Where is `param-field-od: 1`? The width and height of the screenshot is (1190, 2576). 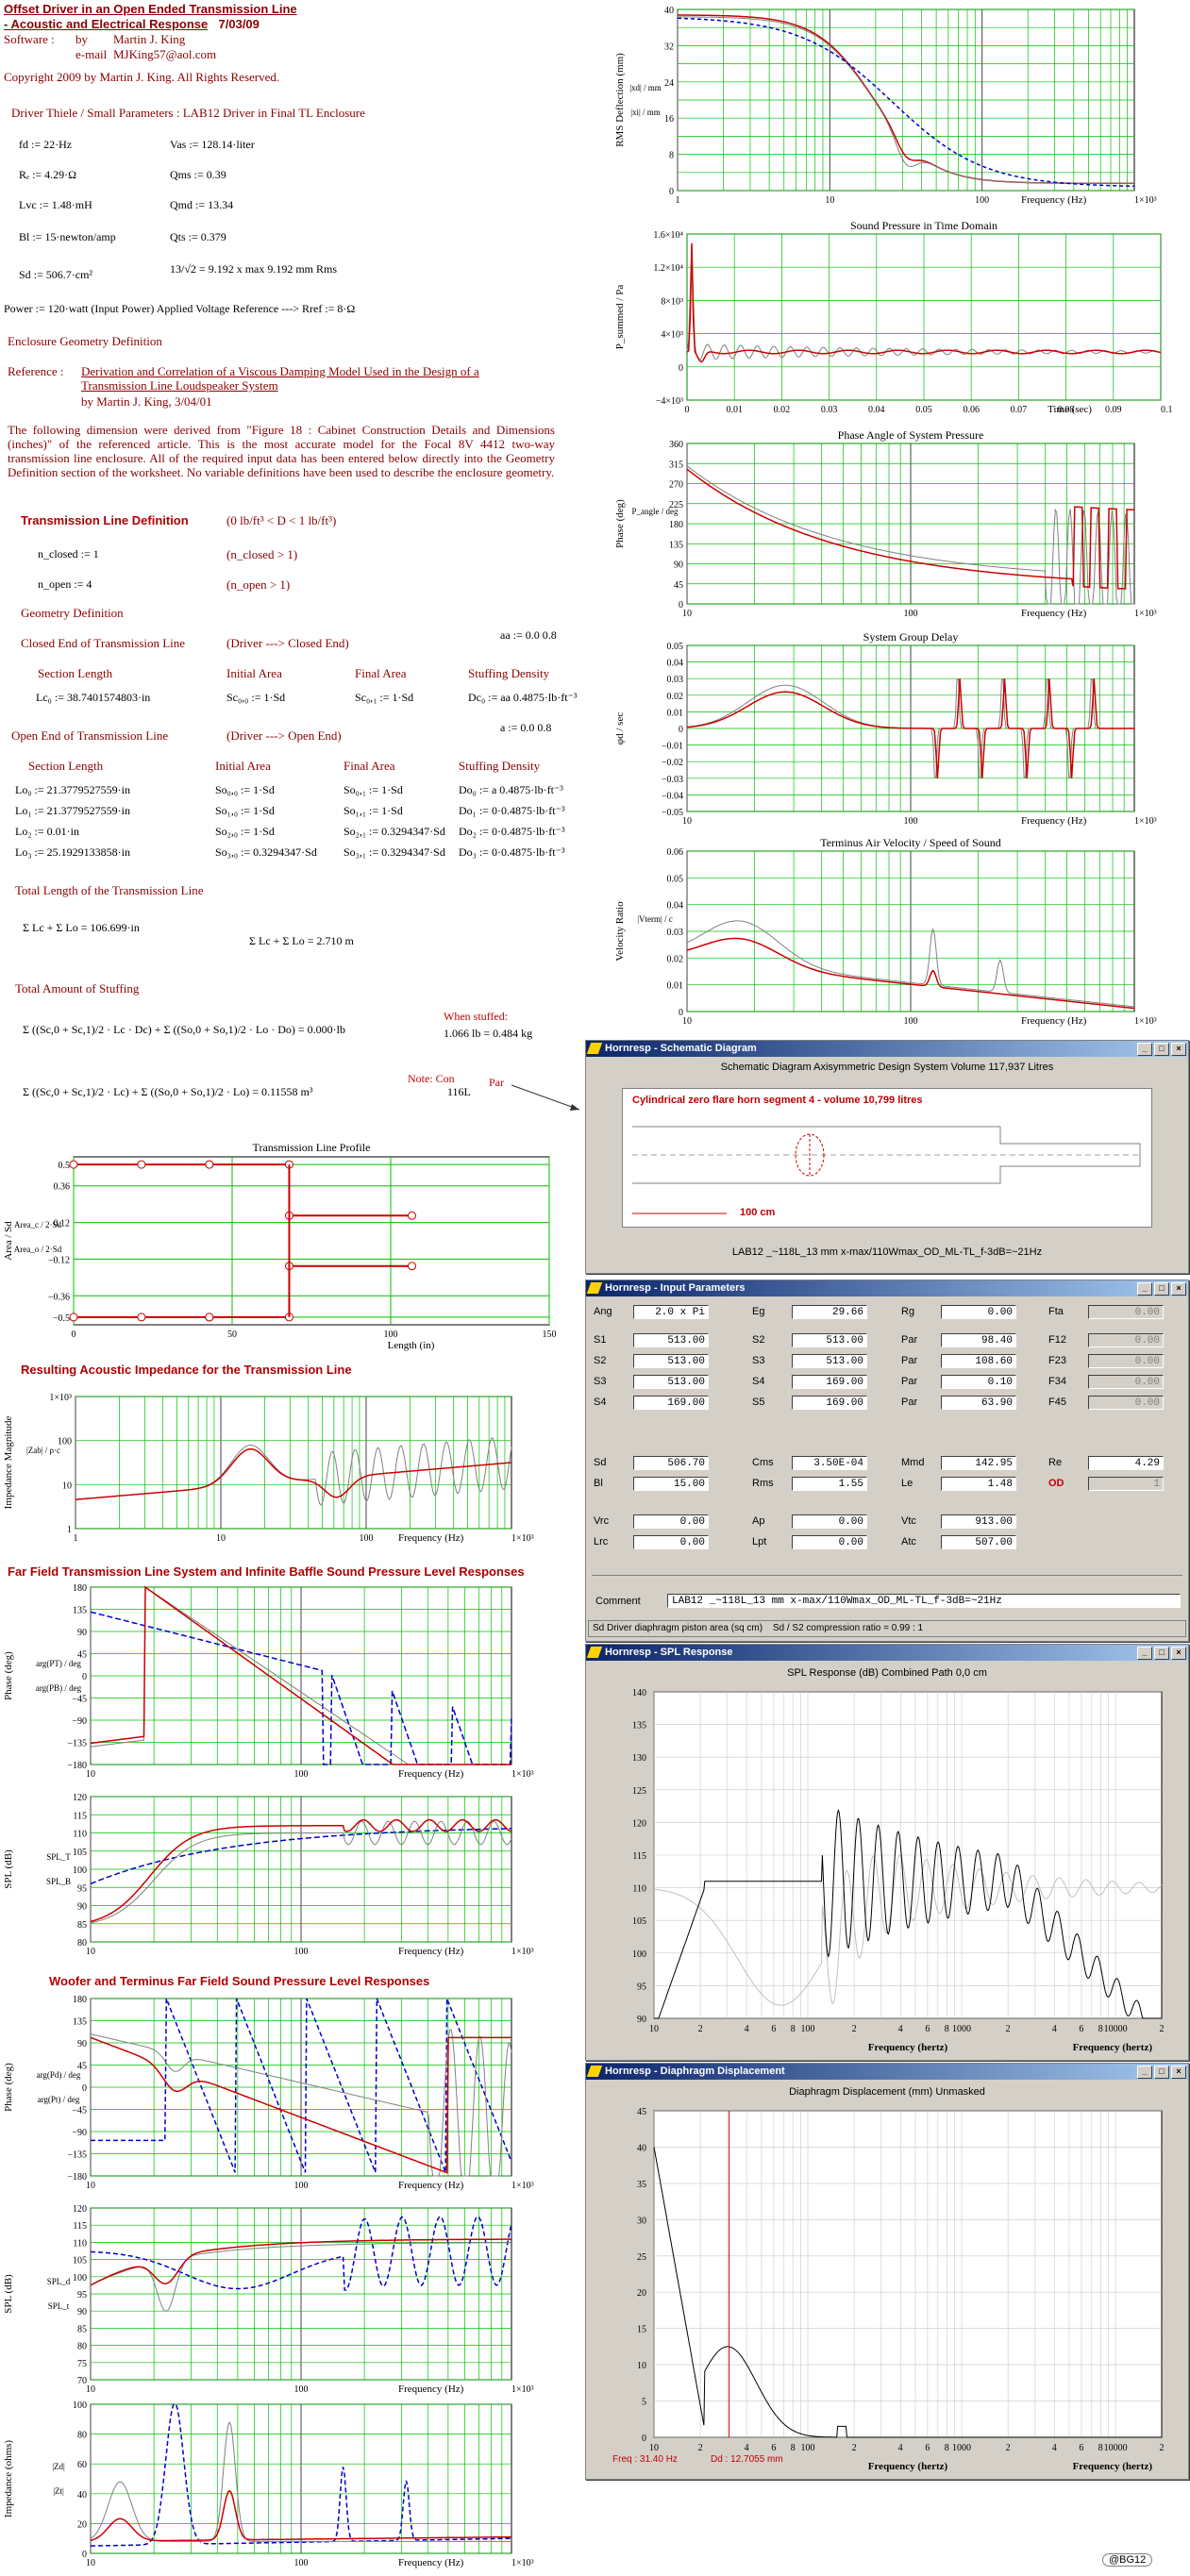 param-field-od: 1 is located at coordinates (1126, 1484).